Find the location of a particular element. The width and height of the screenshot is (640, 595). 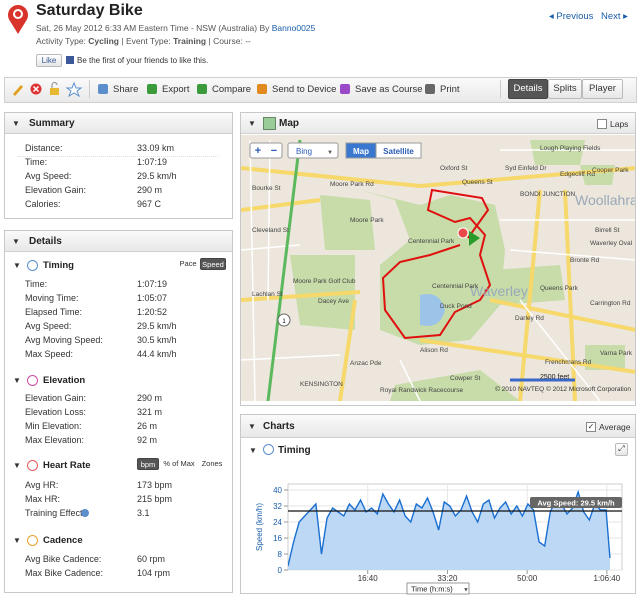

row-value: 321 m is located at coordinates (150, 412).